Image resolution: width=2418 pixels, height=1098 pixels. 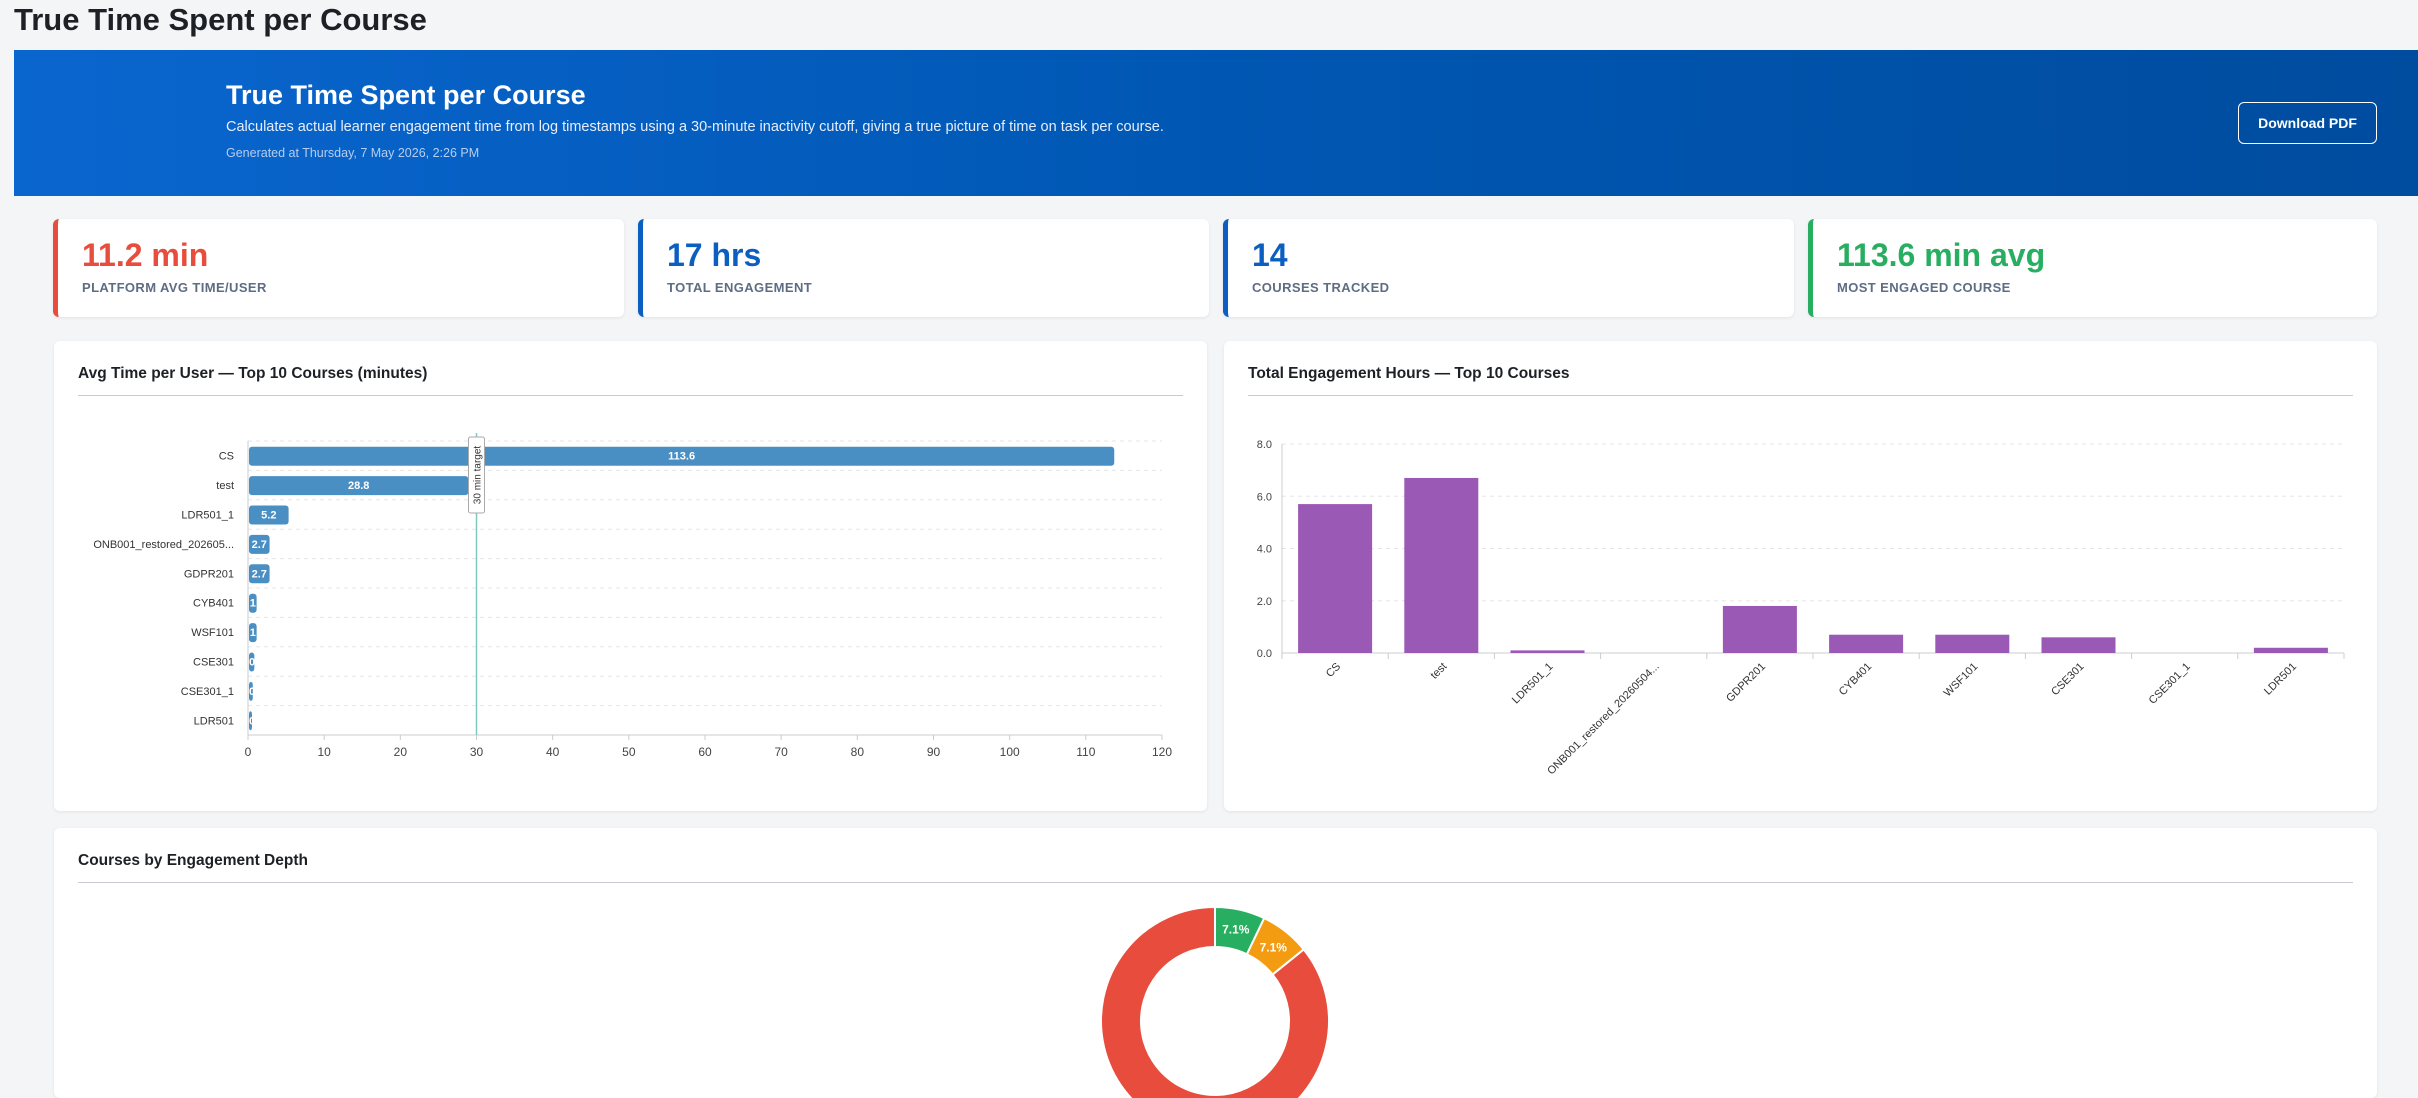 What do you see at coordinates (923, 268) in the screenshot?
I see `kpi-card-total-engagement: 17 hrs TOTAL ENGAGEMENT` at bounding box center [923, 268].